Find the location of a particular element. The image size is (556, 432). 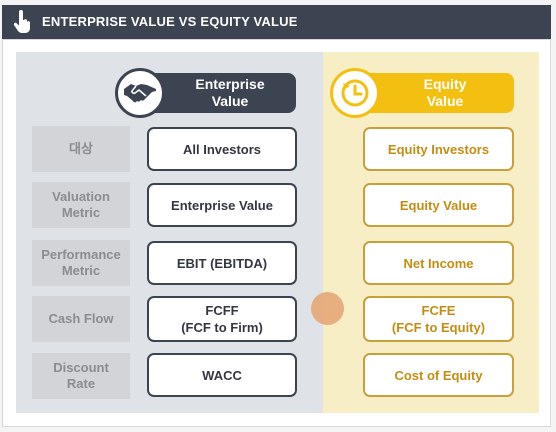

equity-cell-discount-rate: Cost of Equity is located at coordinates (438, 375).